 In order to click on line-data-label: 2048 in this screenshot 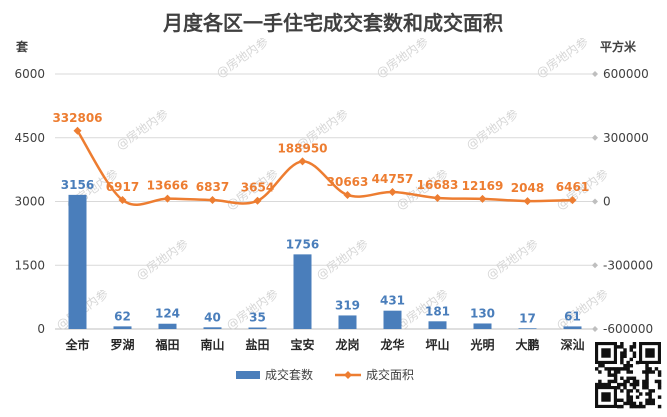, I will do `click(527, 188)`.